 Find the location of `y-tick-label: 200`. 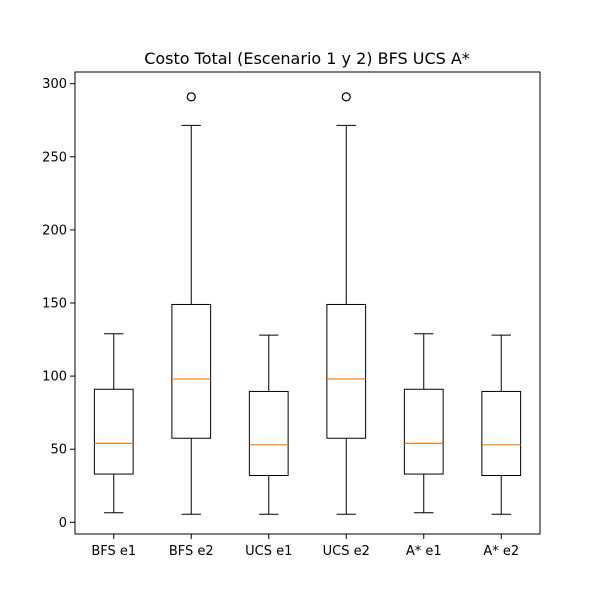

y-tick-label: 200 is located at coordinates (54, 230).